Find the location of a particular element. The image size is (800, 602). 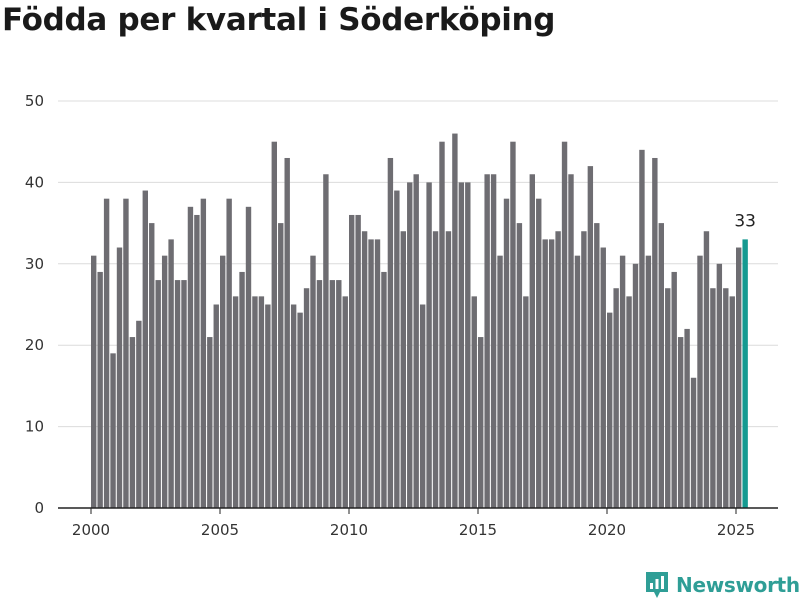

y-tick-label: 0 is located at coordinates (39, 508).